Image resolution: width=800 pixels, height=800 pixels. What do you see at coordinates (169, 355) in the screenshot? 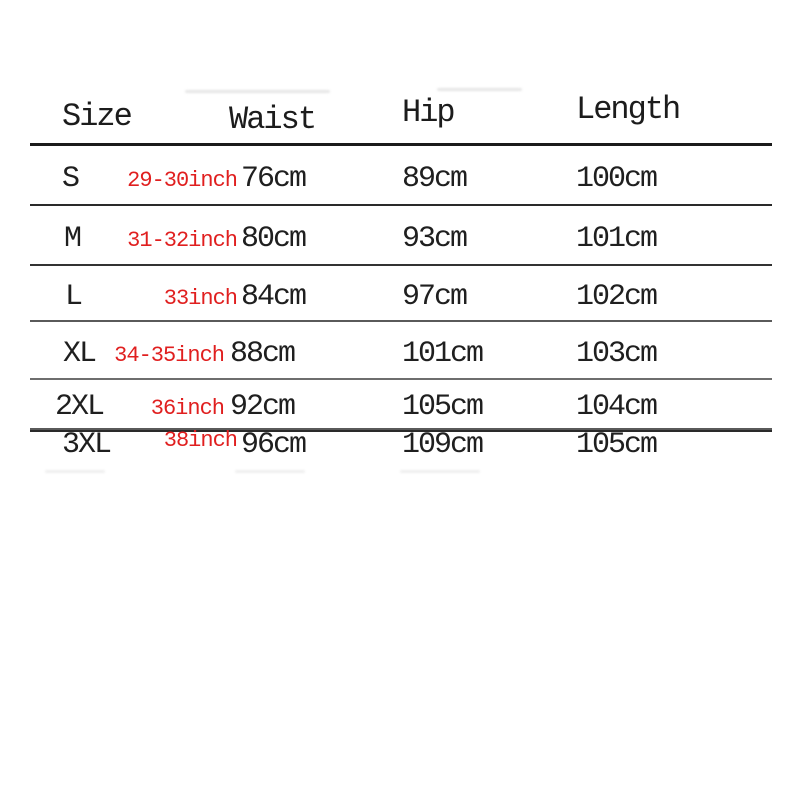
I see `waist-inch-cell: 34-35inch` at bounding box center [169, 355].